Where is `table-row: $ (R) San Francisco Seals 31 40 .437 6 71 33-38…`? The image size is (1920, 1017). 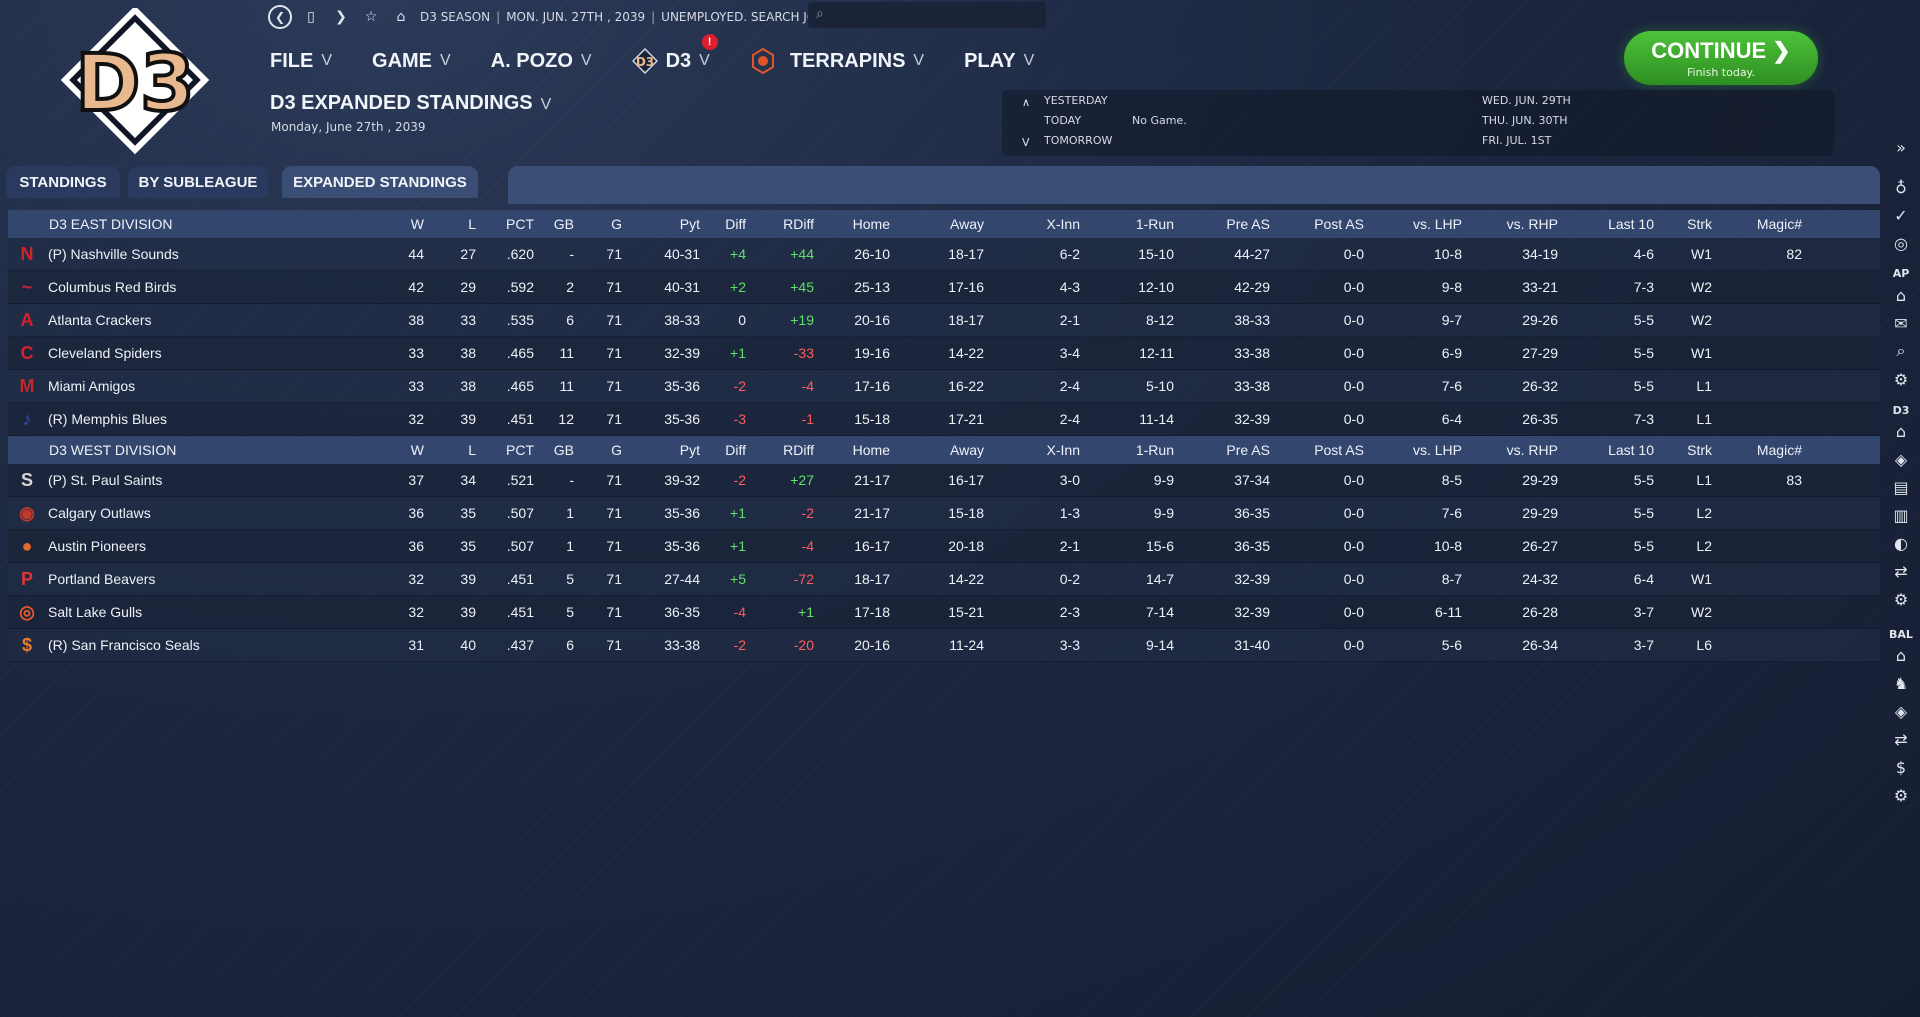 table-row: $ (R) San Francisco Seals 31 40 .437 6 71 33-38… is located at coordinates (944, 645).